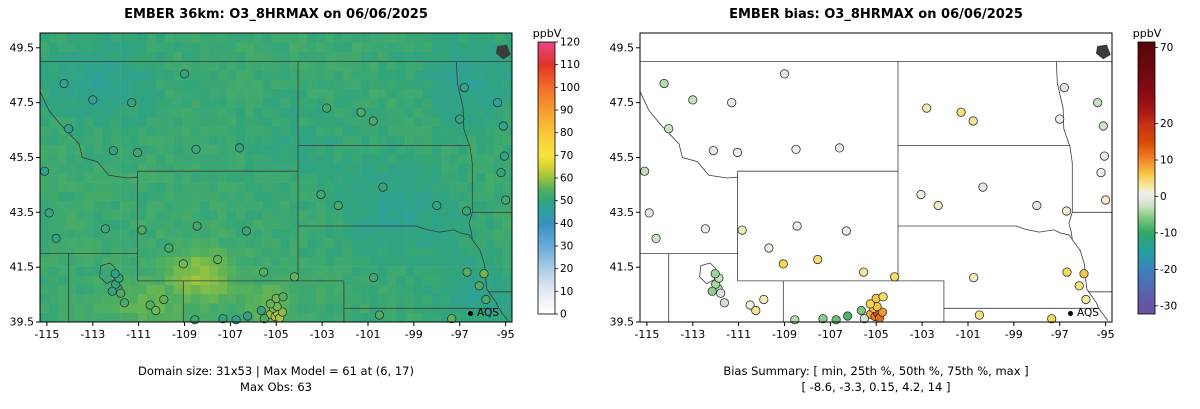  I want to click on svg-text: -30, so click(1168, 306).